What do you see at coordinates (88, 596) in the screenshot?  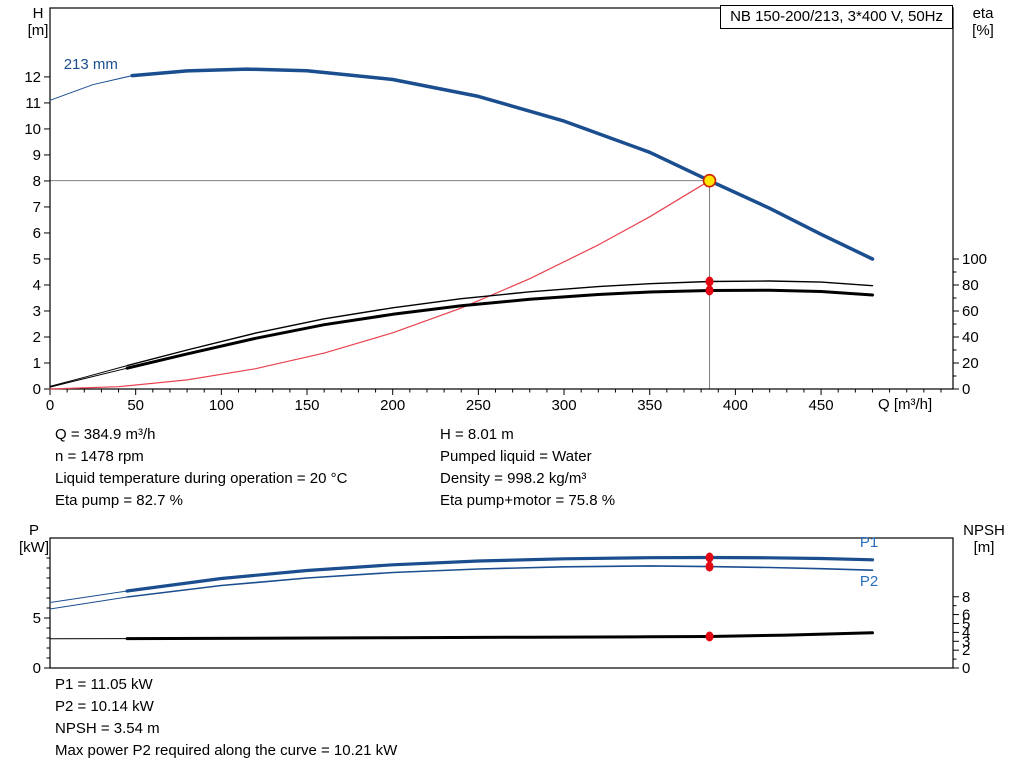 I see `p1-curve-inlet` at bounding box center [88, 596].